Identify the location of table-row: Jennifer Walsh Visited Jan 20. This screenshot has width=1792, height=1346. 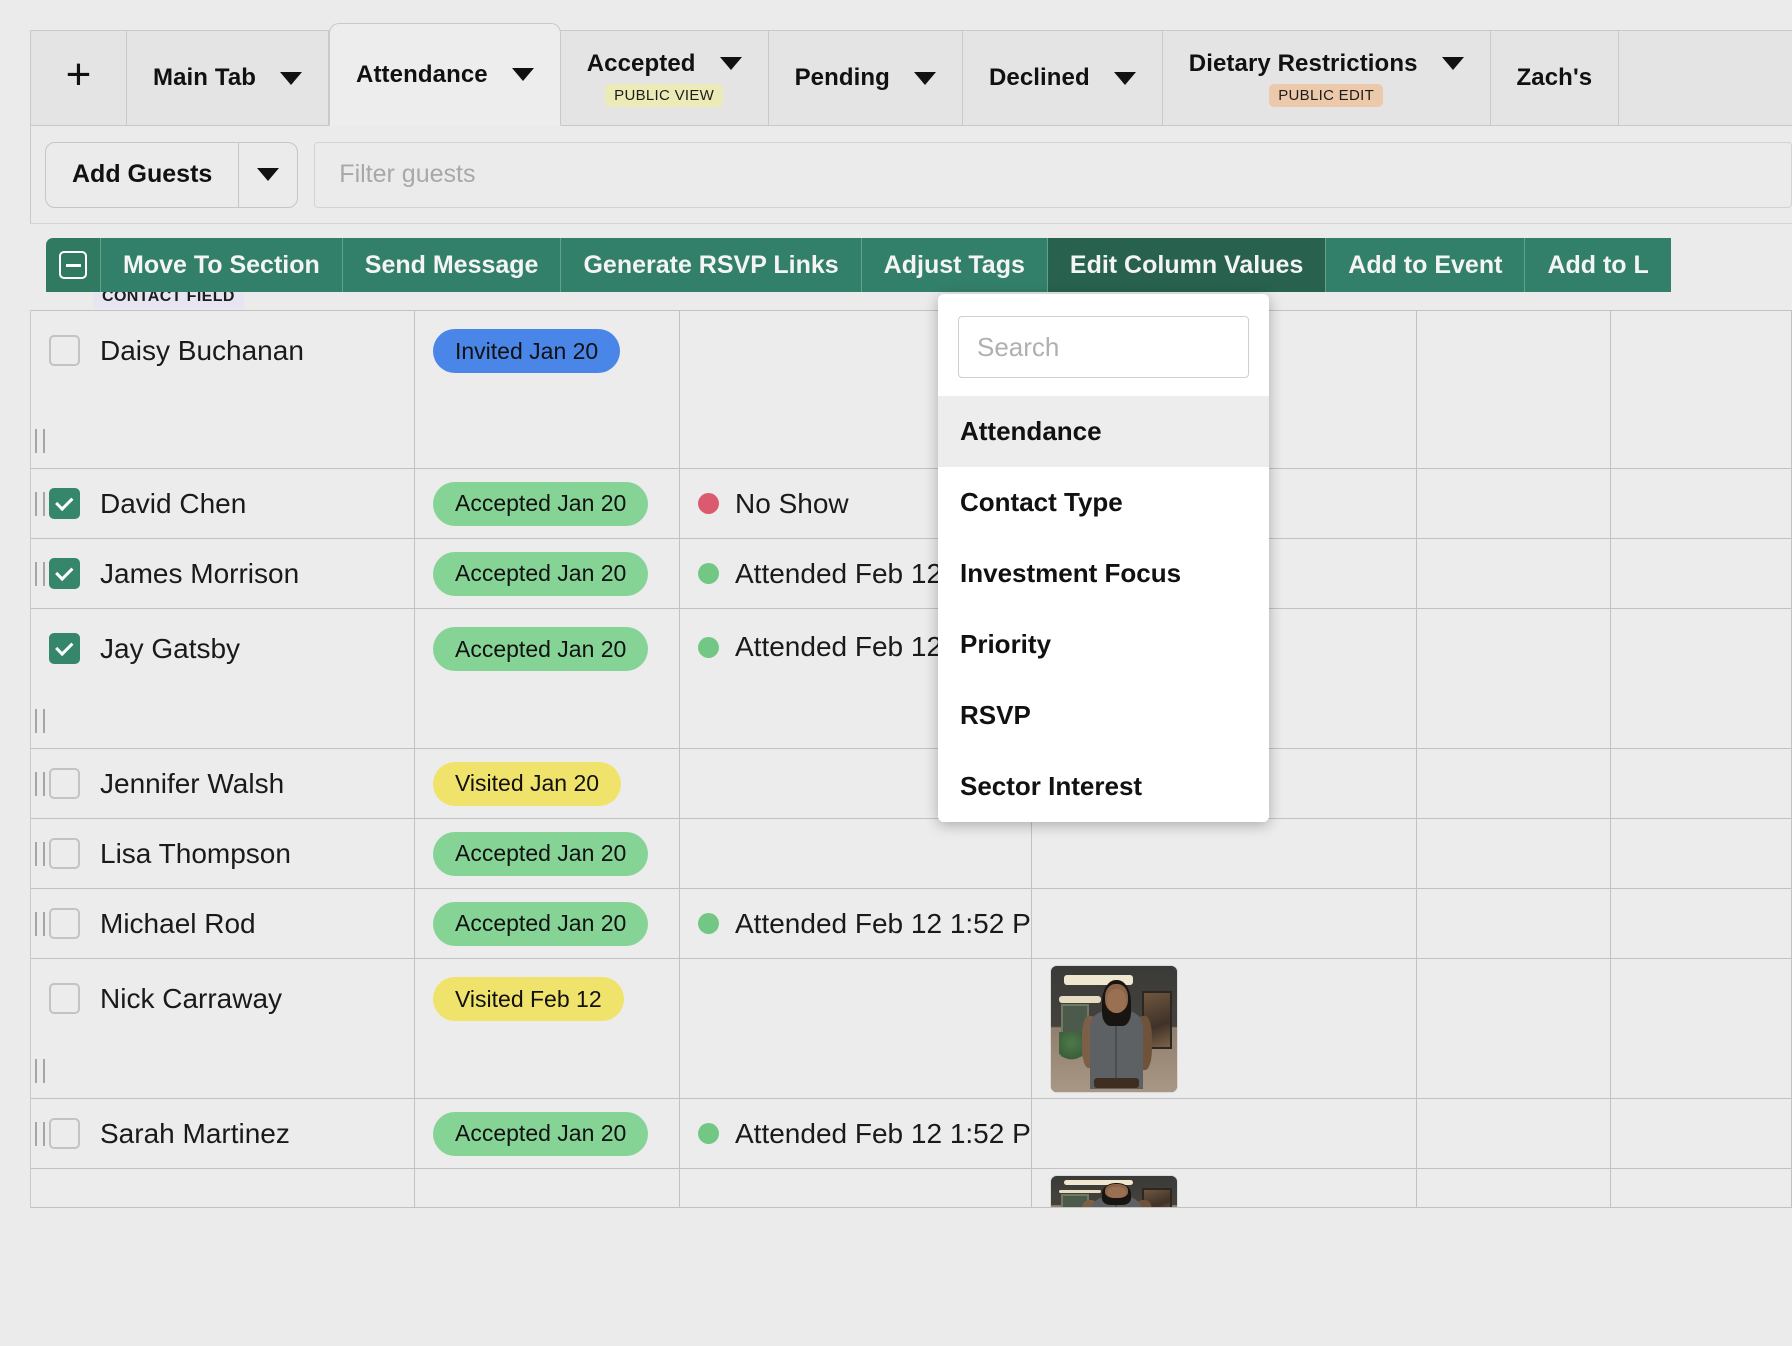
(911, 783).